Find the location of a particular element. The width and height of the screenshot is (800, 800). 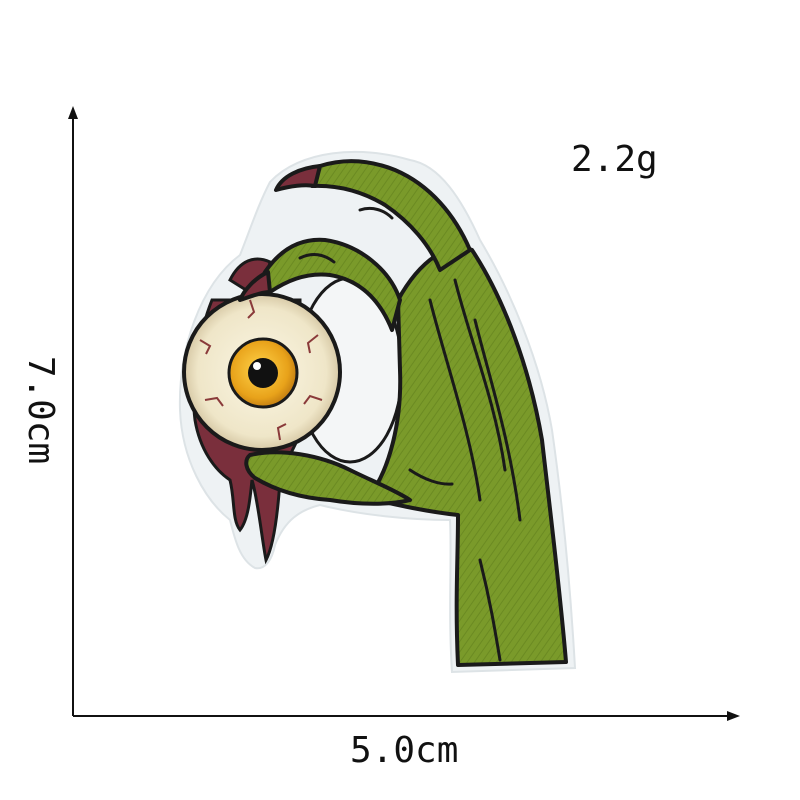

weight-label: 2.2g is located at coordinates (614, 159).